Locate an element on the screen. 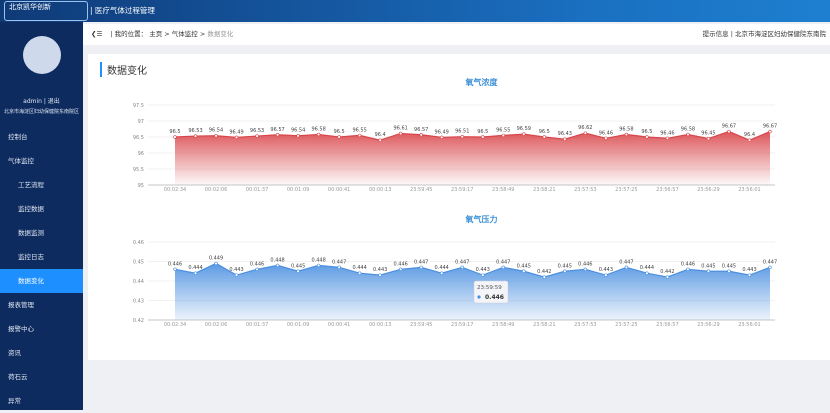 The width and height of the screenshot is (830, 413). back: ❮☰ is located at coordinates (97, 34).